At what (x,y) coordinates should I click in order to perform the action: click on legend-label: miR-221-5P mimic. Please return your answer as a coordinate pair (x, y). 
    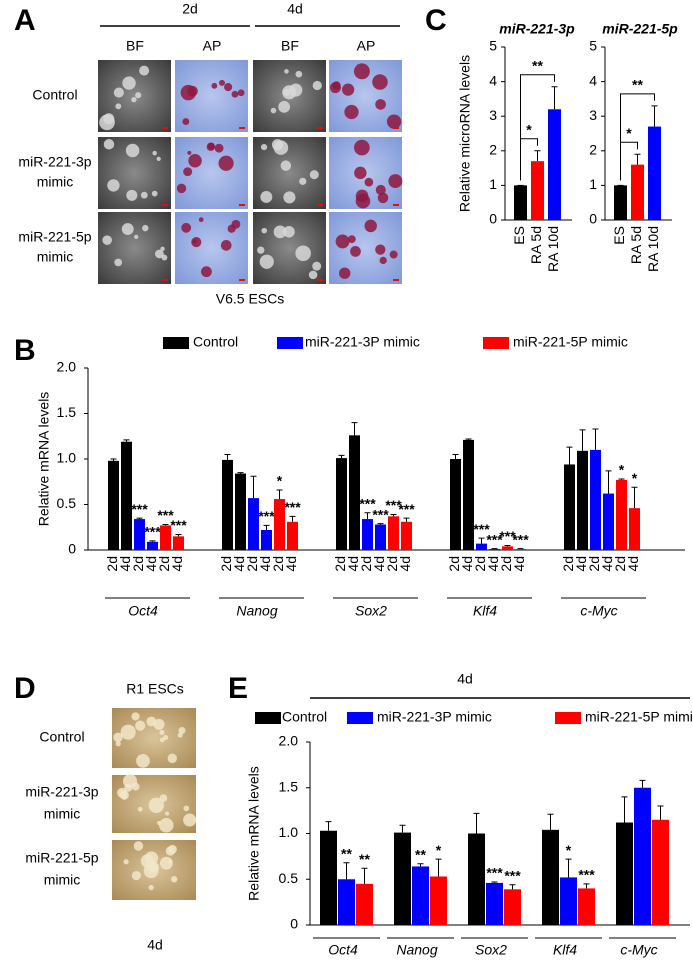
    Looking at the image, I should click on (639, 717).